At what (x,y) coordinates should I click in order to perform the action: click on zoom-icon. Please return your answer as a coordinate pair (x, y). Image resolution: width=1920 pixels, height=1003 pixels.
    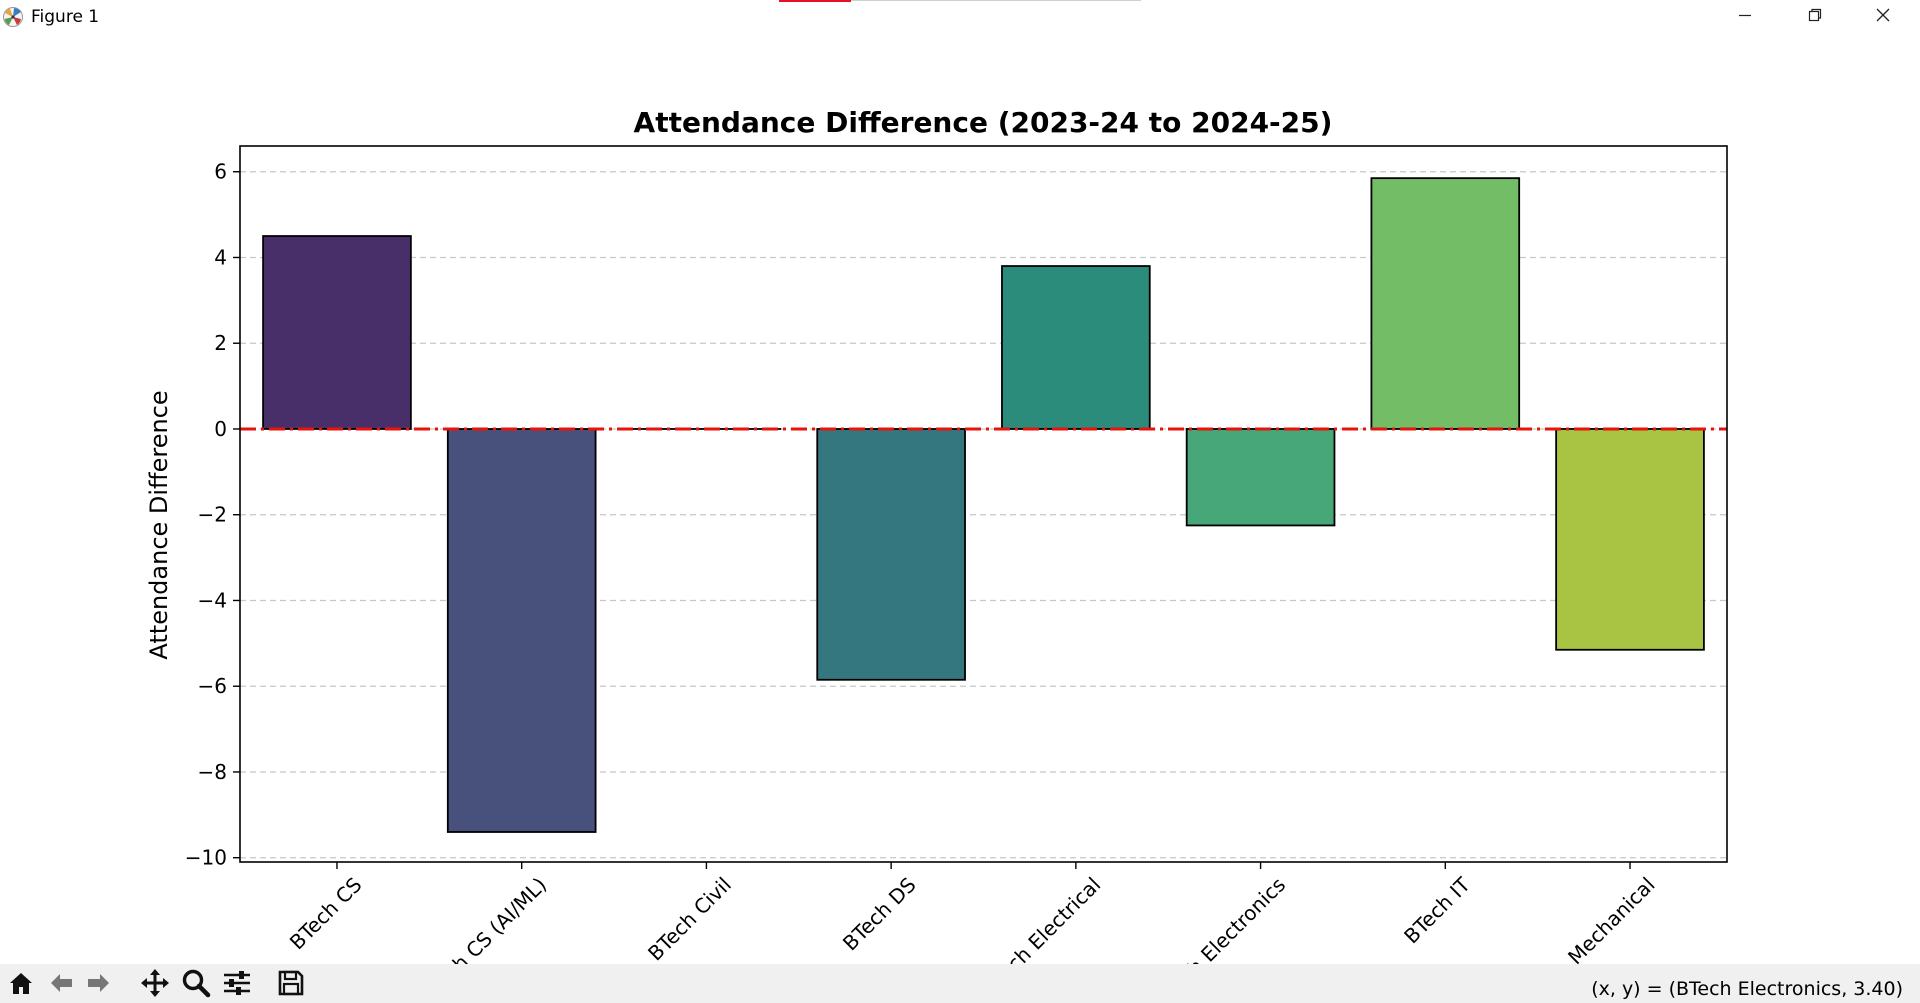
    Looking at the image, I should click on (196, 985).